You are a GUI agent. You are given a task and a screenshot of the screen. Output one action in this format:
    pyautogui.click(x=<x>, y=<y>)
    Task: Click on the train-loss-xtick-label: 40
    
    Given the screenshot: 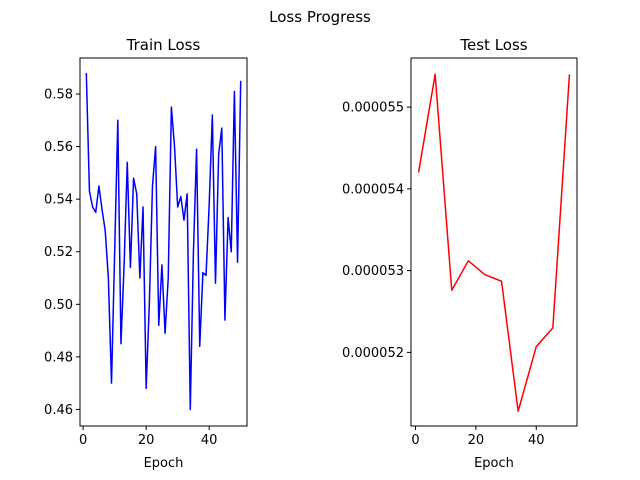 What is the action you would take?
    pyautogui.click(x=209, y=440)
    